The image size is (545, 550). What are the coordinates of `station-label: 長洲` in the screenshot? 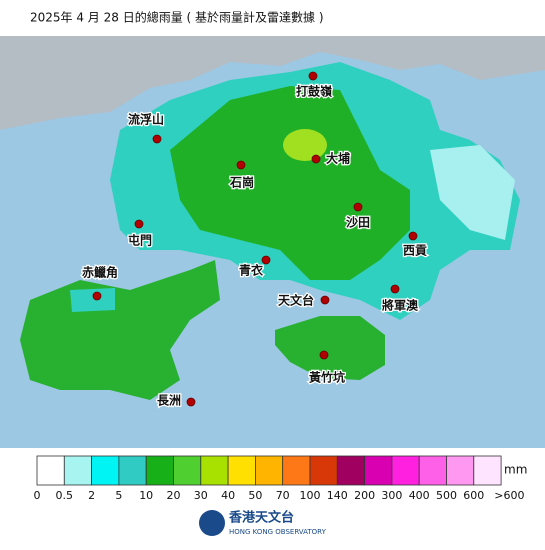 It's located at (169, 400).